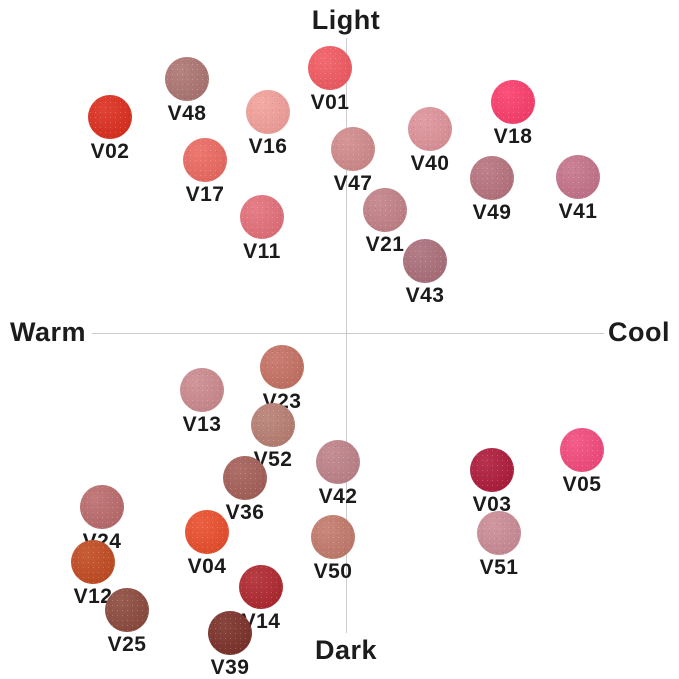 This screenshot has width=679, height=679. What do you see at coordinates (230, 633) in the screenshot?
I see `shade-dot-v39` at bounding box center [230, 633].